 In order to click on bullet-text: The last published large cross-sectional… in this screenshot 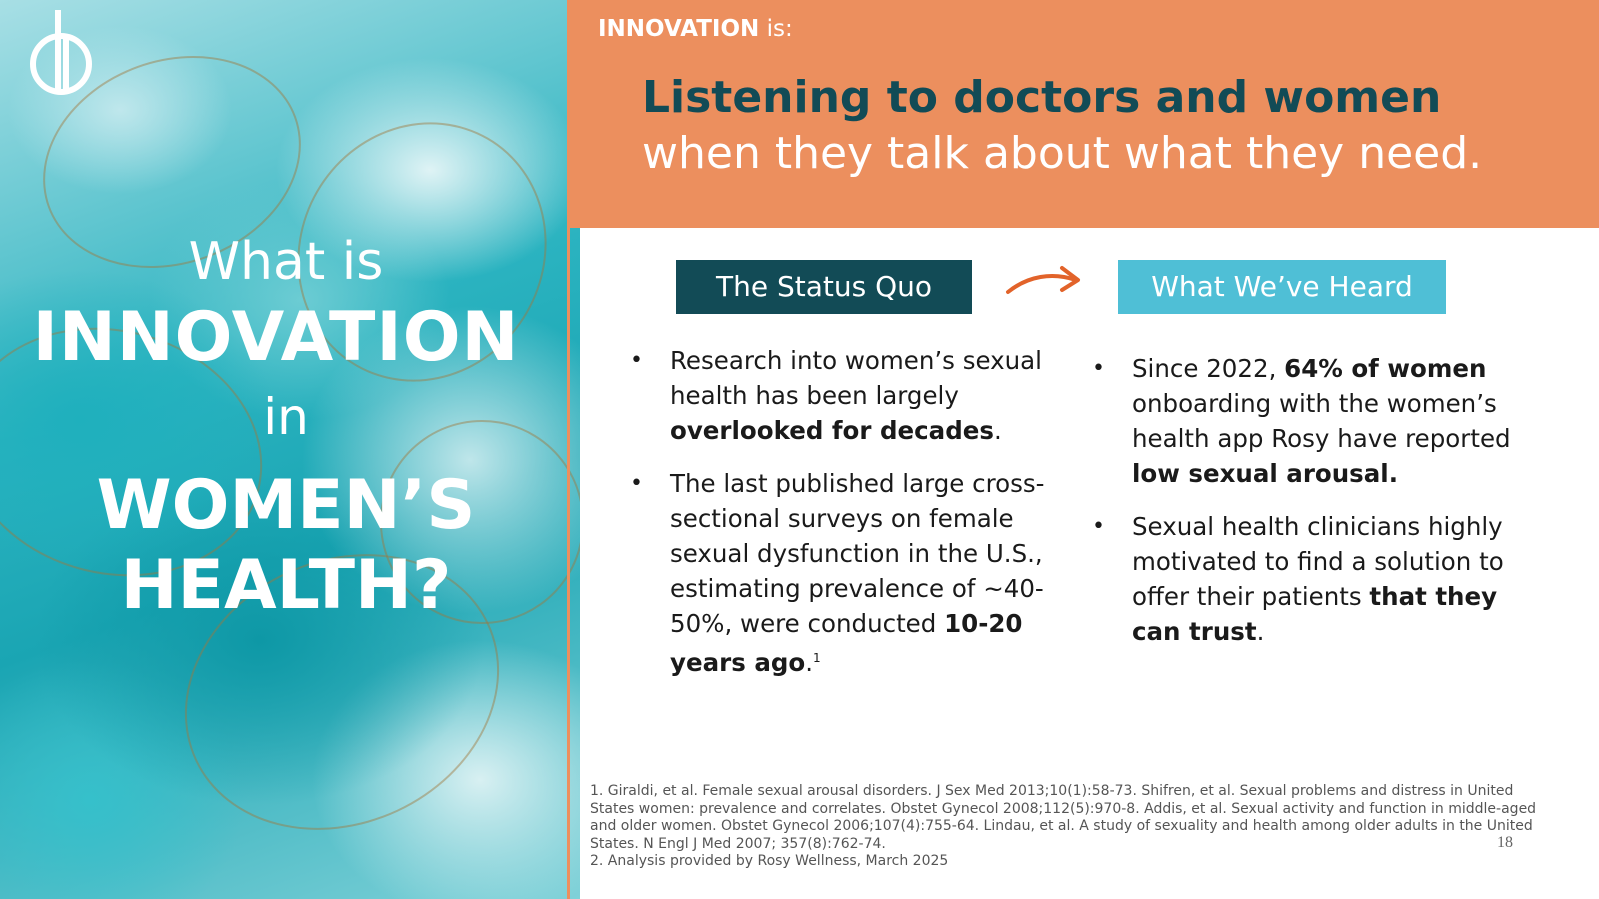, I will do `click(857, 553)`.